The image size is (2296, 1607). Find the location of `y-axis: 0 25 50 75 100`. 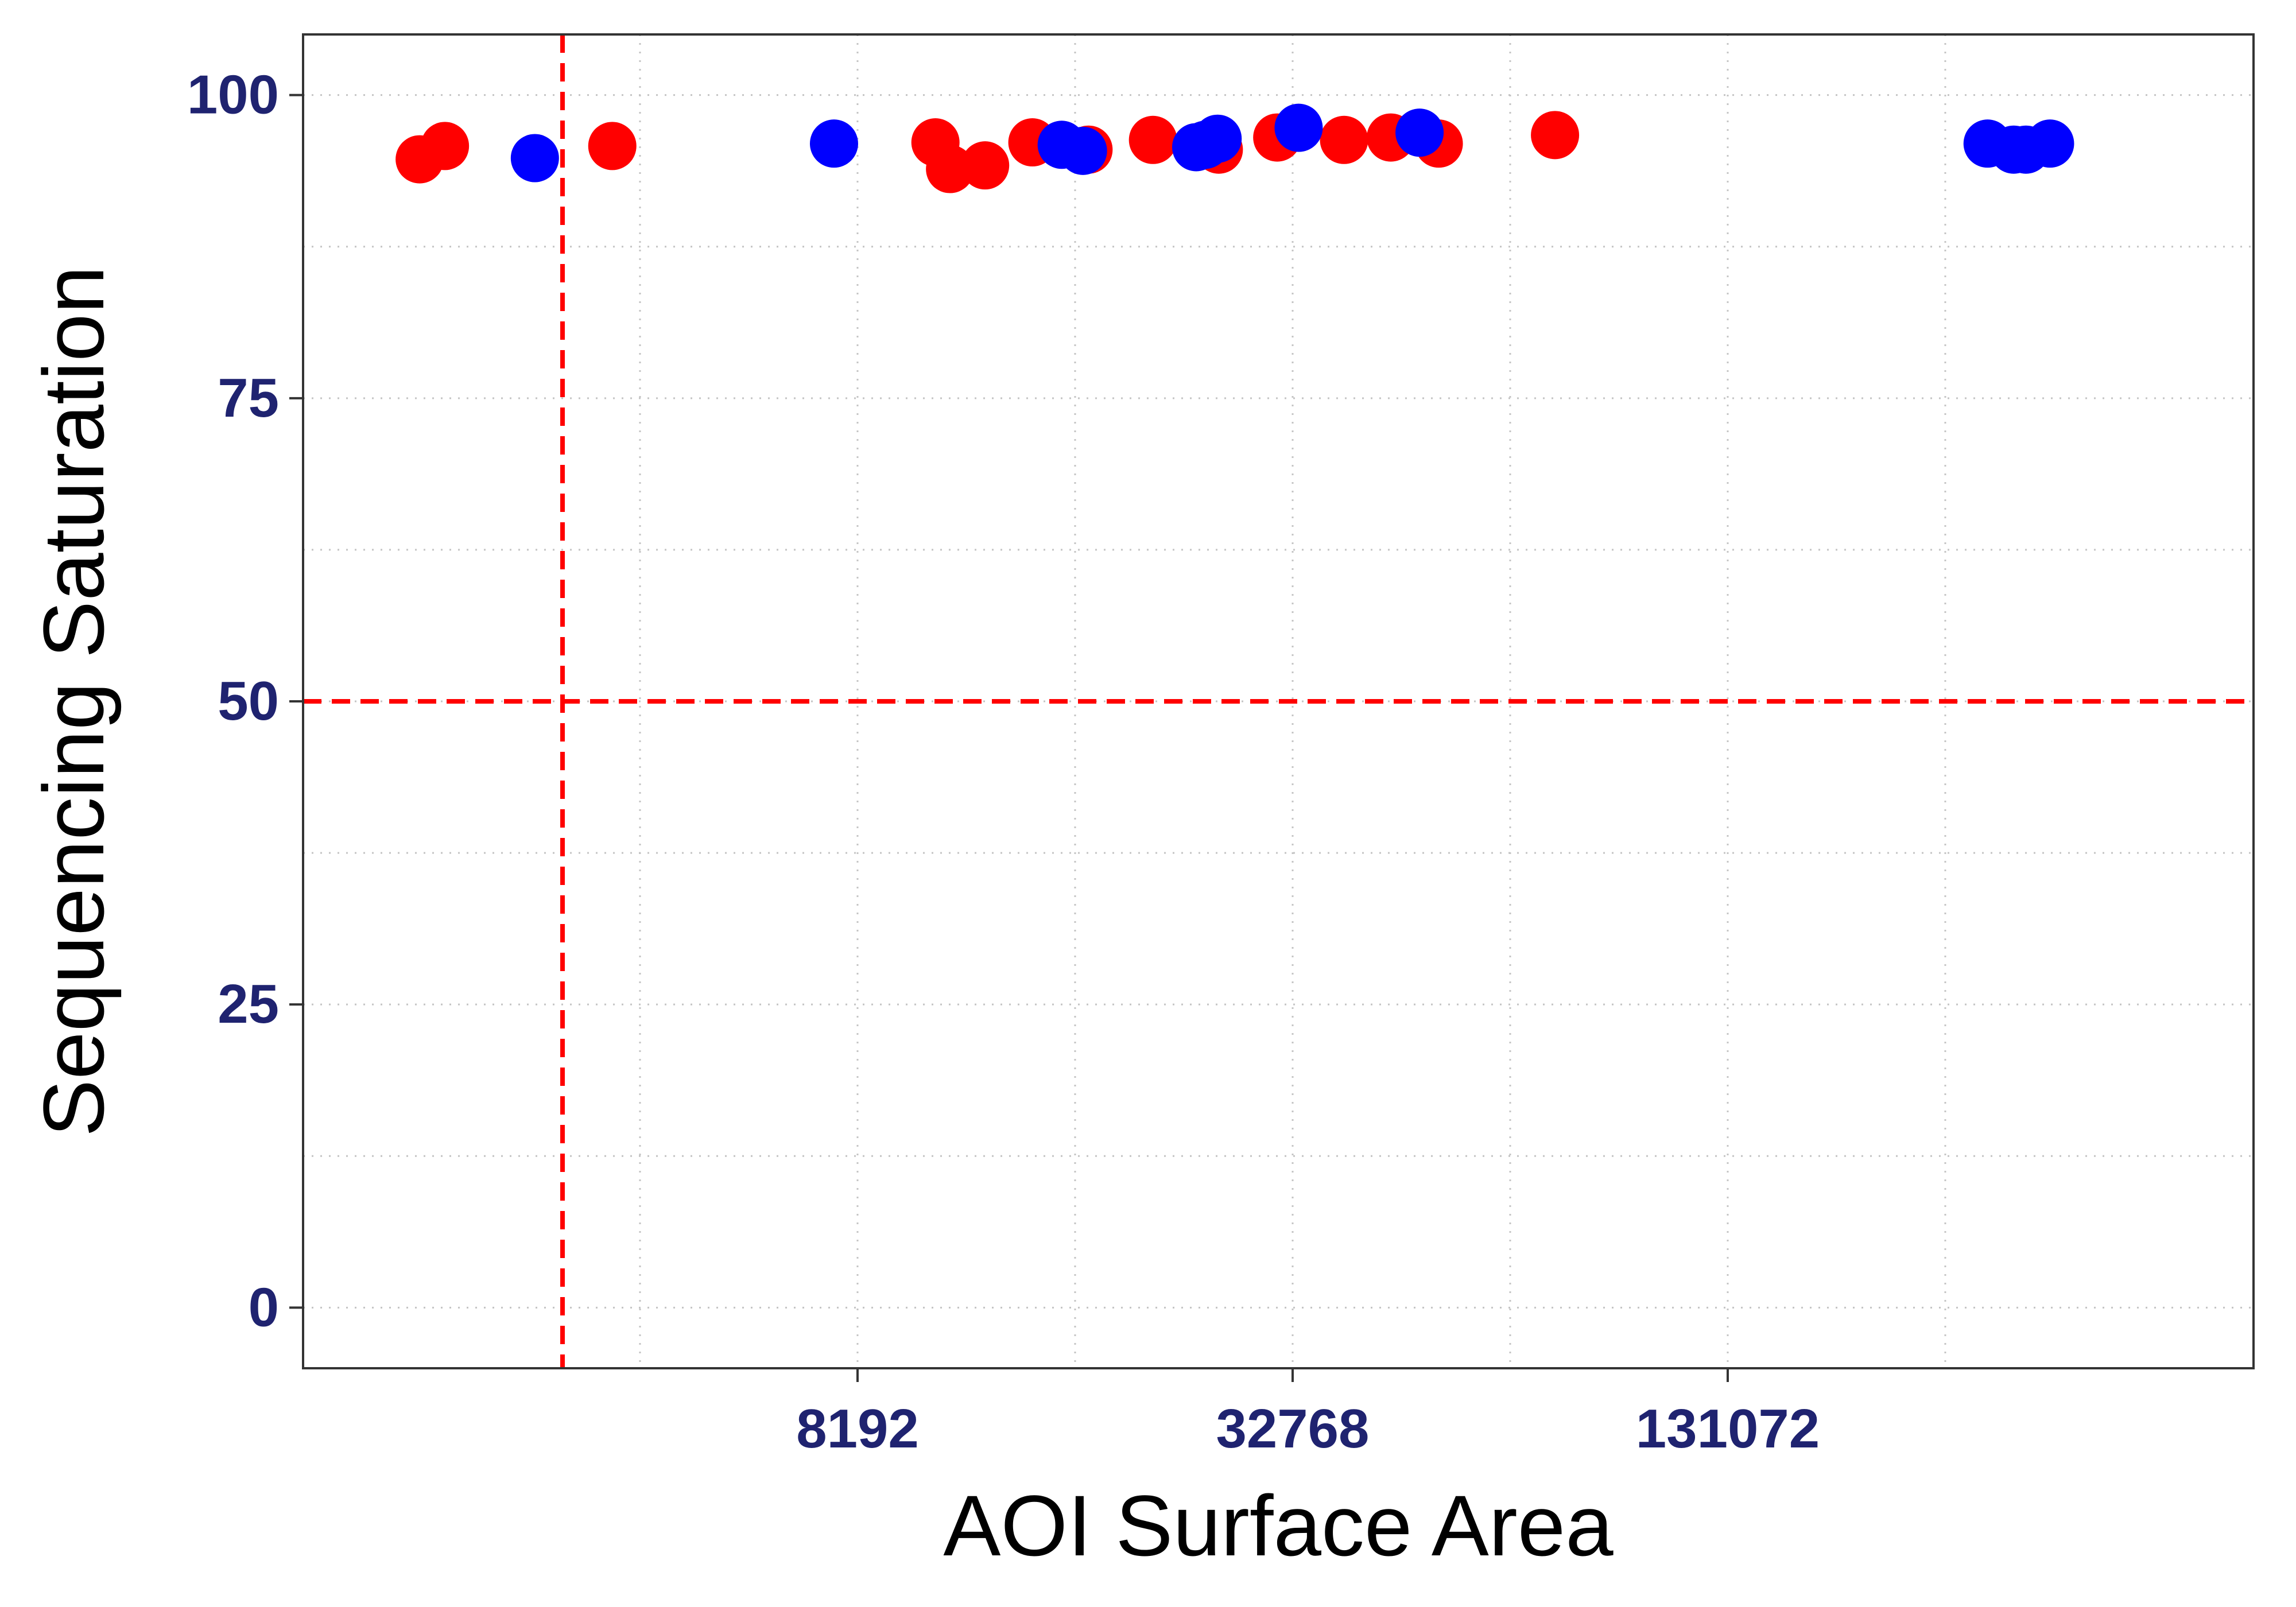

y-axis: 0 25 50 75 100 is located at coordinates (245, 701).